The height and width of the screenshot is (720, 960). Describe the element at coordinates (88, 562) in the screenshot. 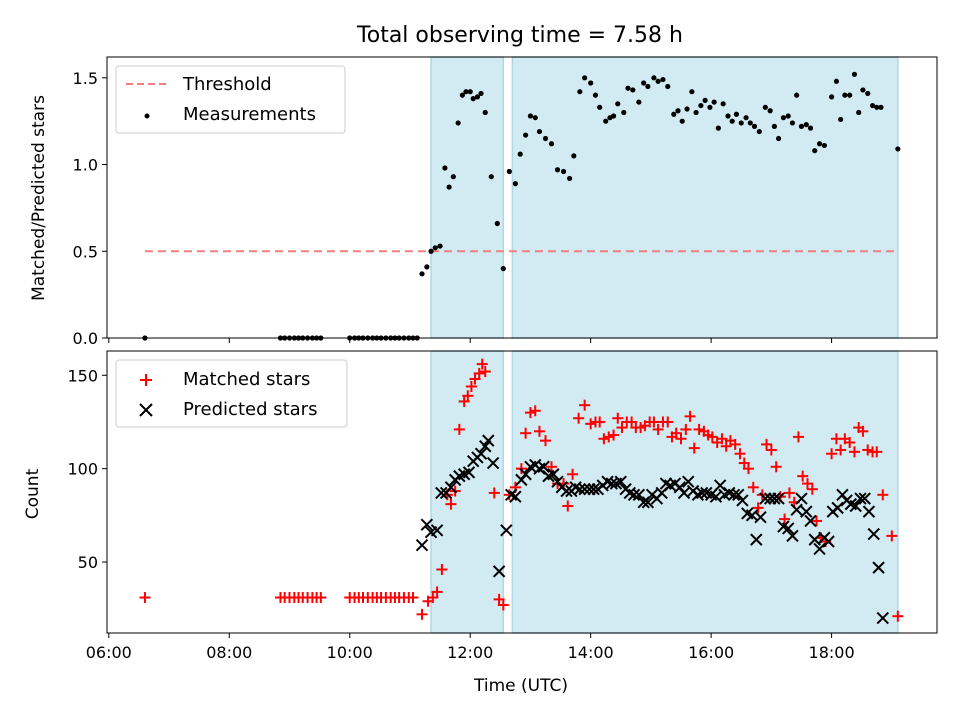

I see `count-y-tick-label: 50` at that location.